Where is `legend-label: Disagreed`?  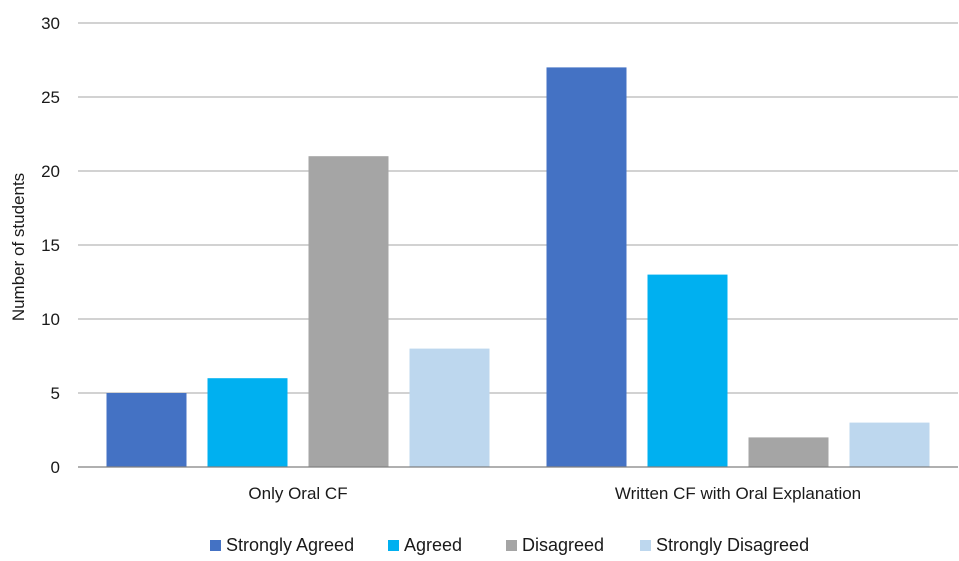
legend-label: Disagreed is located at coordinates (563, 545).